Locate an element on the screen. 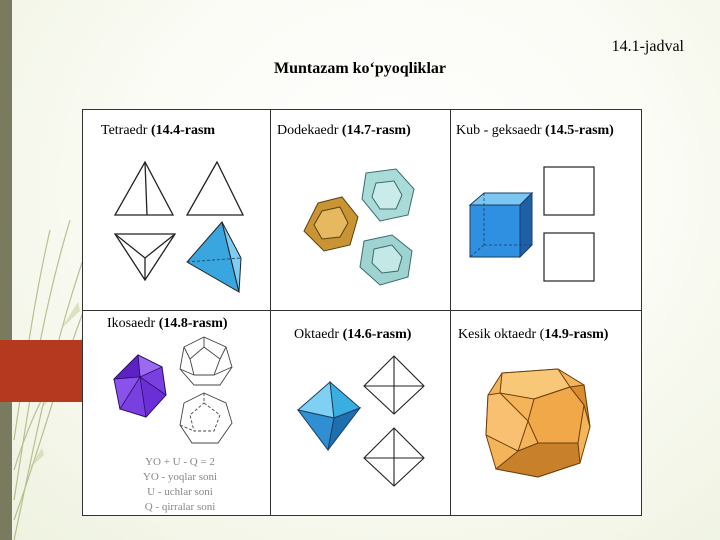 Image resolution: width=720 pixels, height=540 pixels. tetrahedron-image is located at coordinates (177, 222).